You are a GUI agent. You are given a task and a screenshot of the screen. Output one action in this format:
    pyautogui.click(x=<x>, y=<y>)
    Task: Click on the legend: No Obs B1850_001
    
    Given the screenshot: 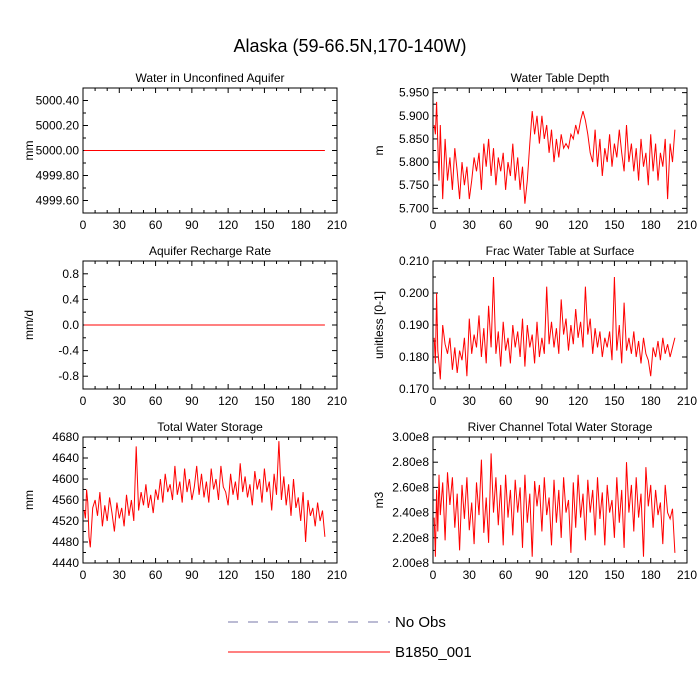 What is the action you would take?
    pyautogui.click(x=350, y=637)
    